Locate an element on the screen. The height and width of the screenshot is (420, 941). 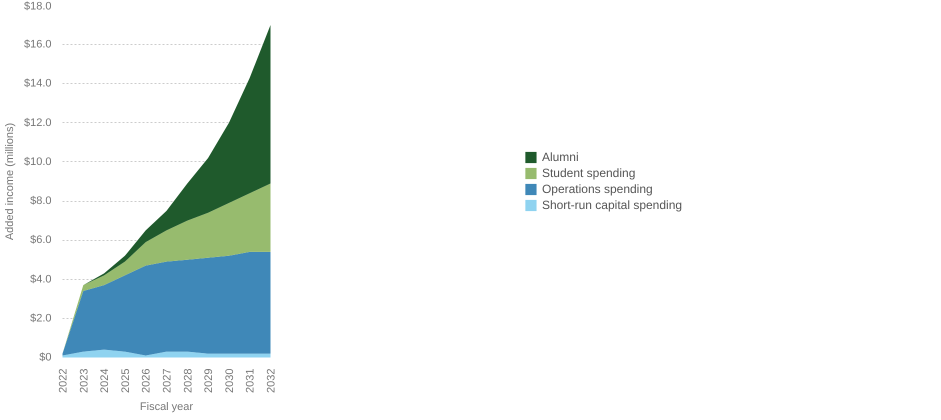
x-tick-label: 2027 is located at coordinates (168, 380).